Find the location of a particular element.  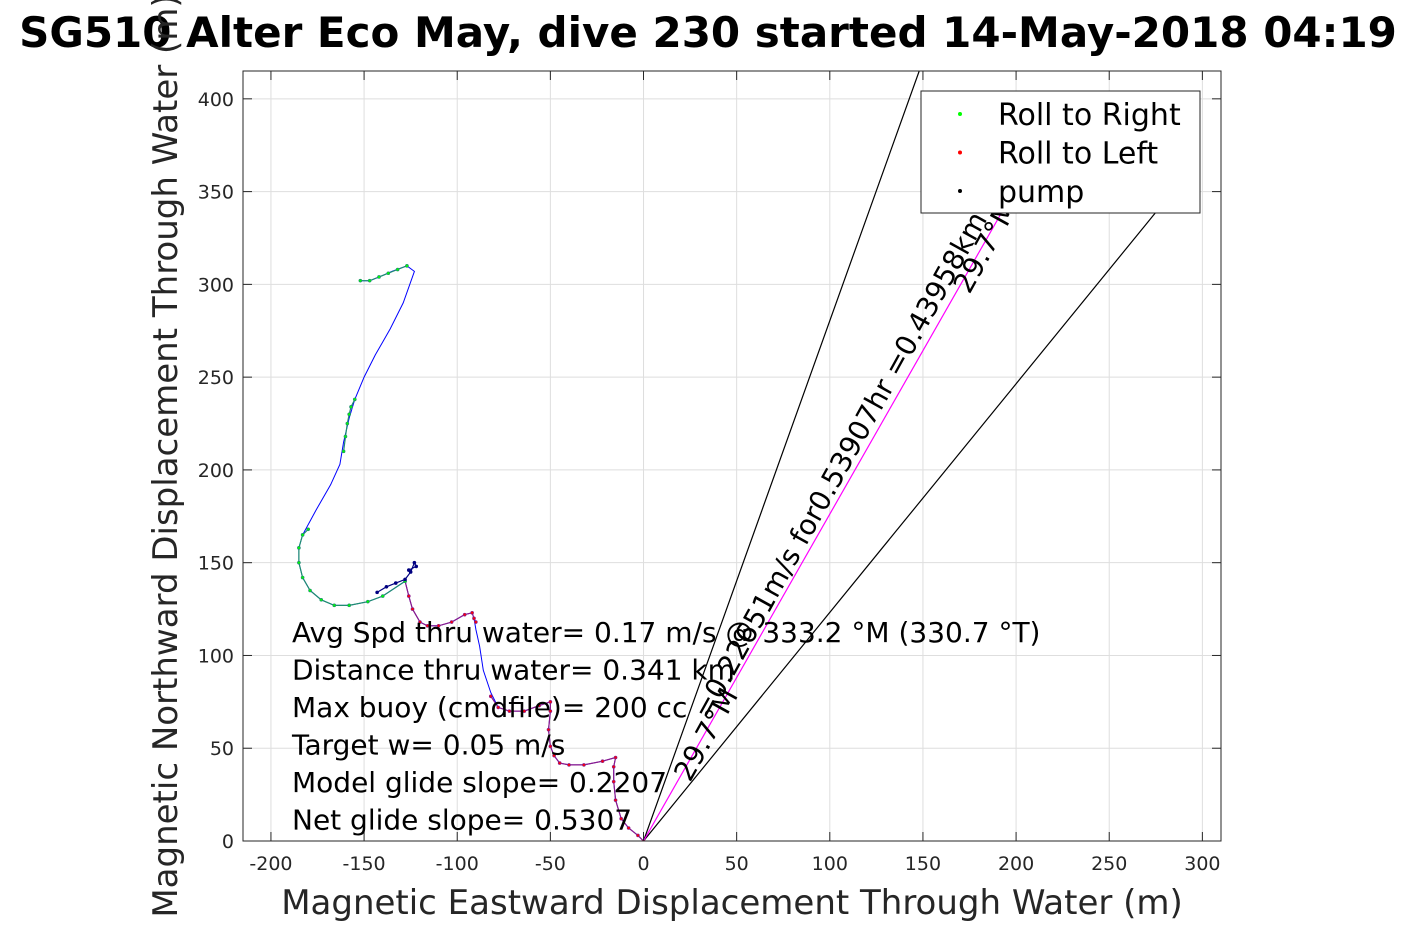

y-tick-label: 300 is located at coordinates (216, 285).